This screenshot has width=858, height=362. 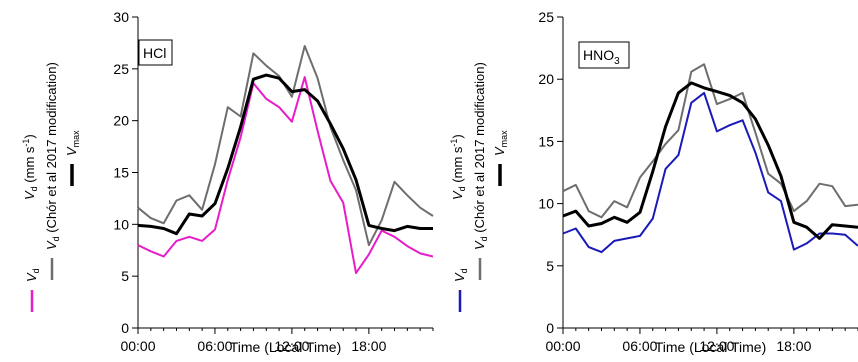 I want to click on panel-label: HNO3, so click(x=601, y=57).